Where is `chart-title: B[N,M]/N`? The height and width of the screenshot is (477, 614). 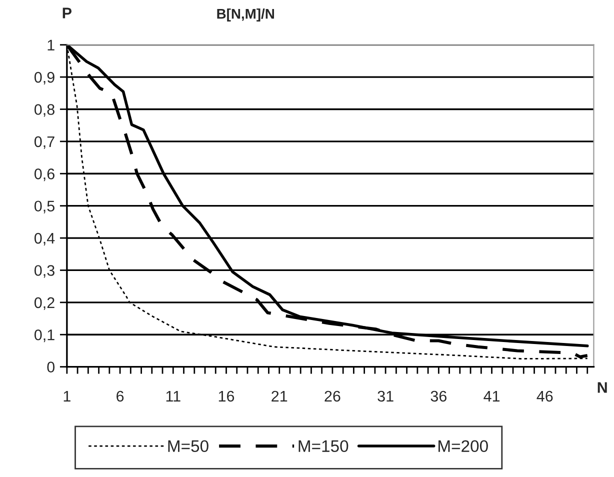
chart-title: B[N,M]/N is located at coordinates (245, 15).